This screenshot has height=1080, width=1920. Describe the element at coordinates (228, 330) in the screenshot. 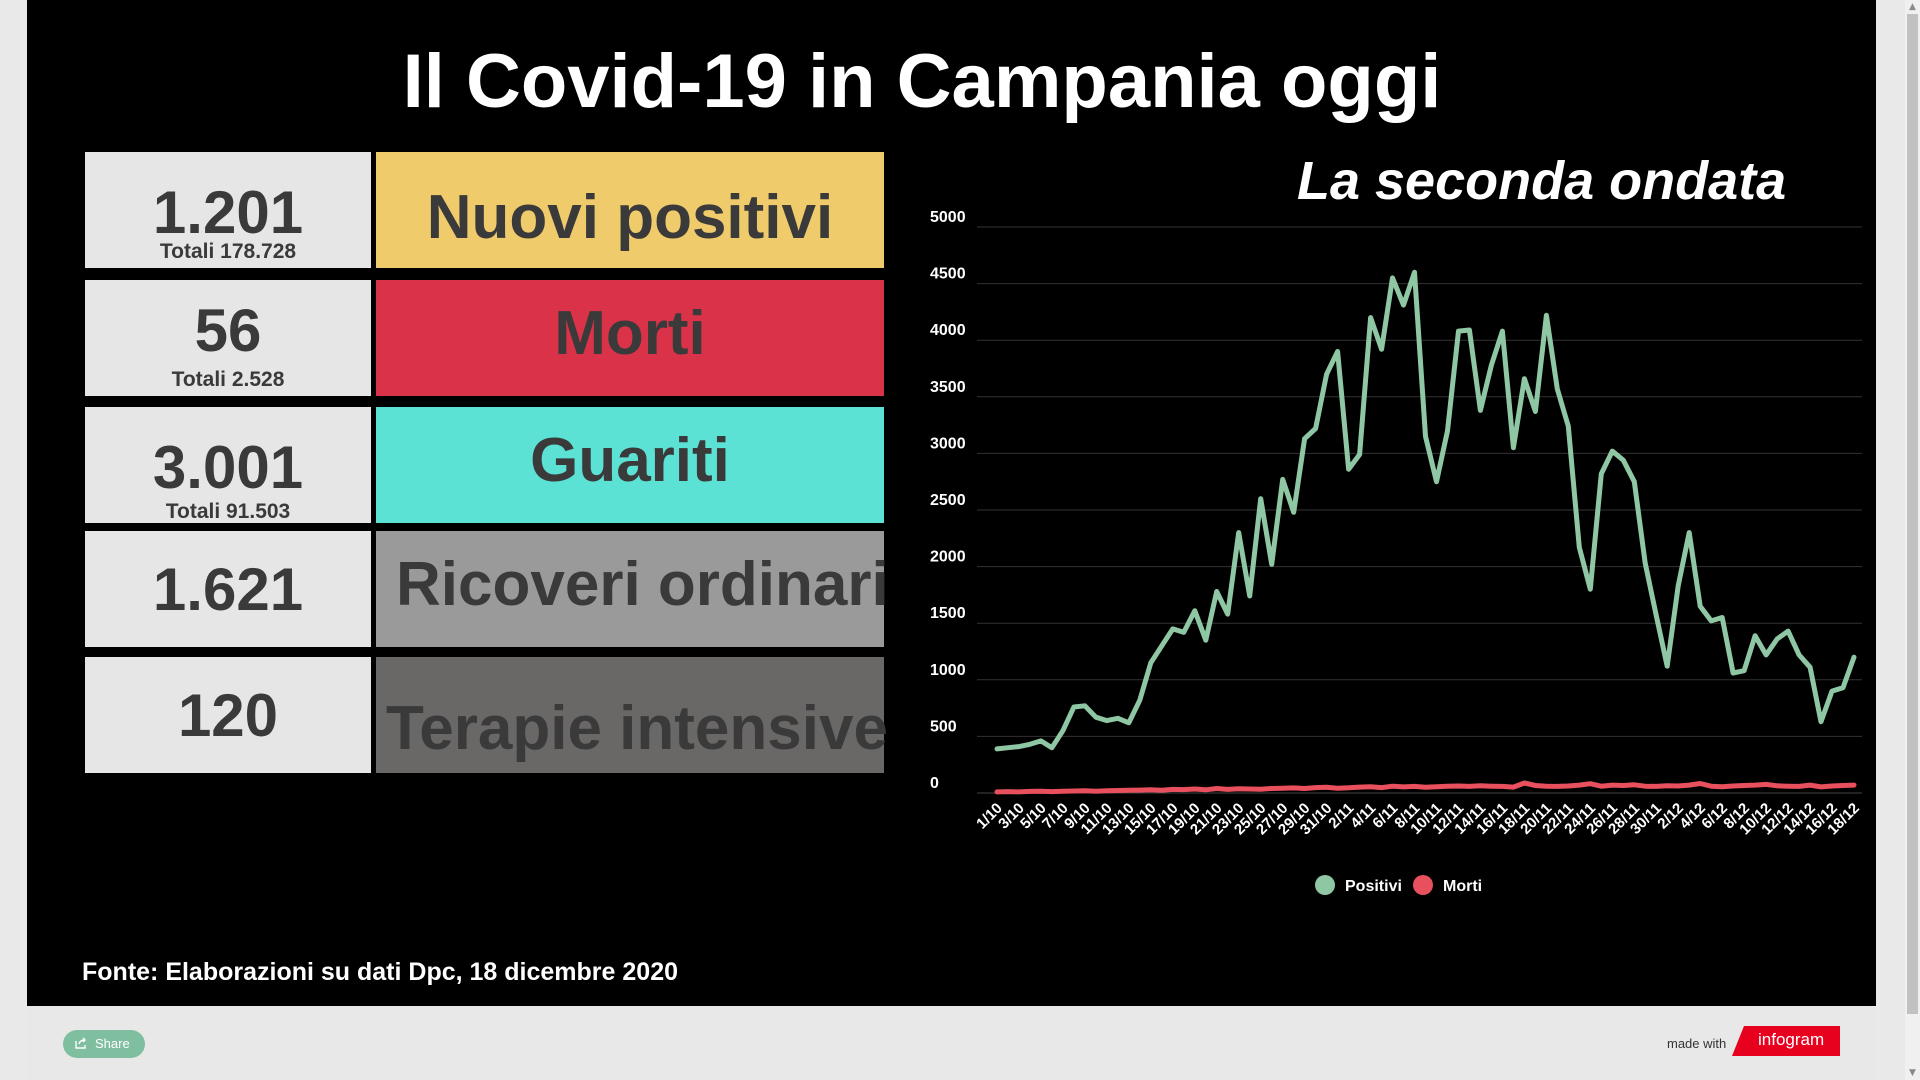

I see `stat-value: 56` at that location.